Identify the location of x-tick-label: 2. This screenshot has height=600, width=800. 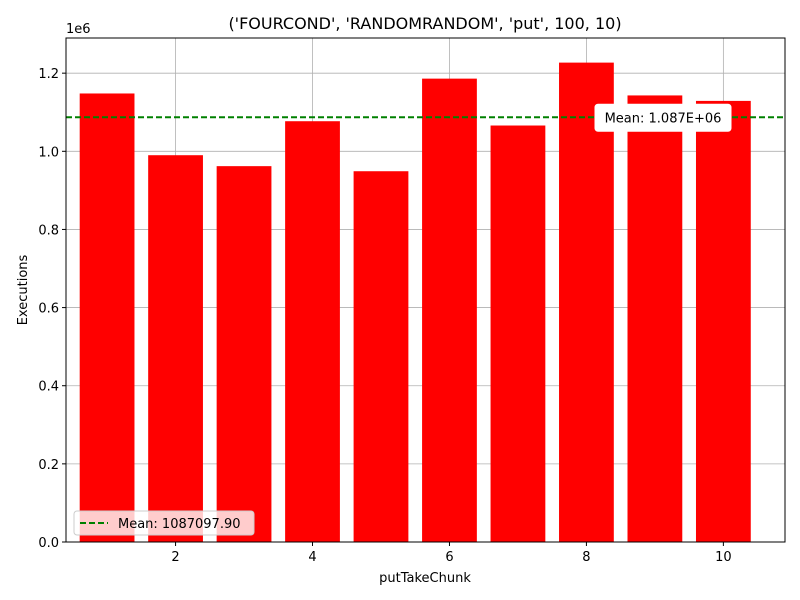
(175, 557).